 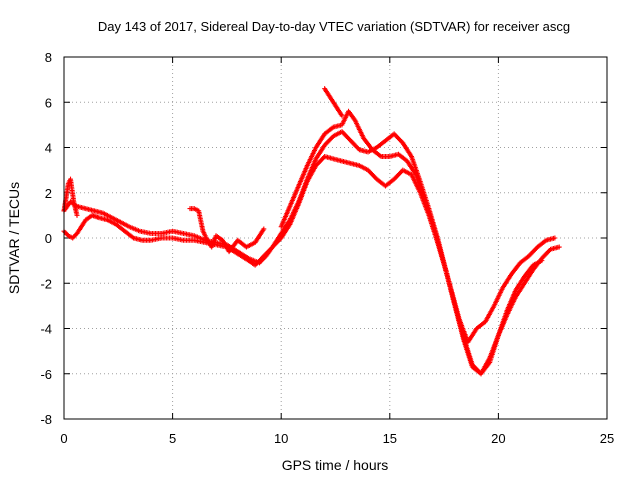 I want to click on x-axis-label: GPS time / hours, so click(x=335, y=465).